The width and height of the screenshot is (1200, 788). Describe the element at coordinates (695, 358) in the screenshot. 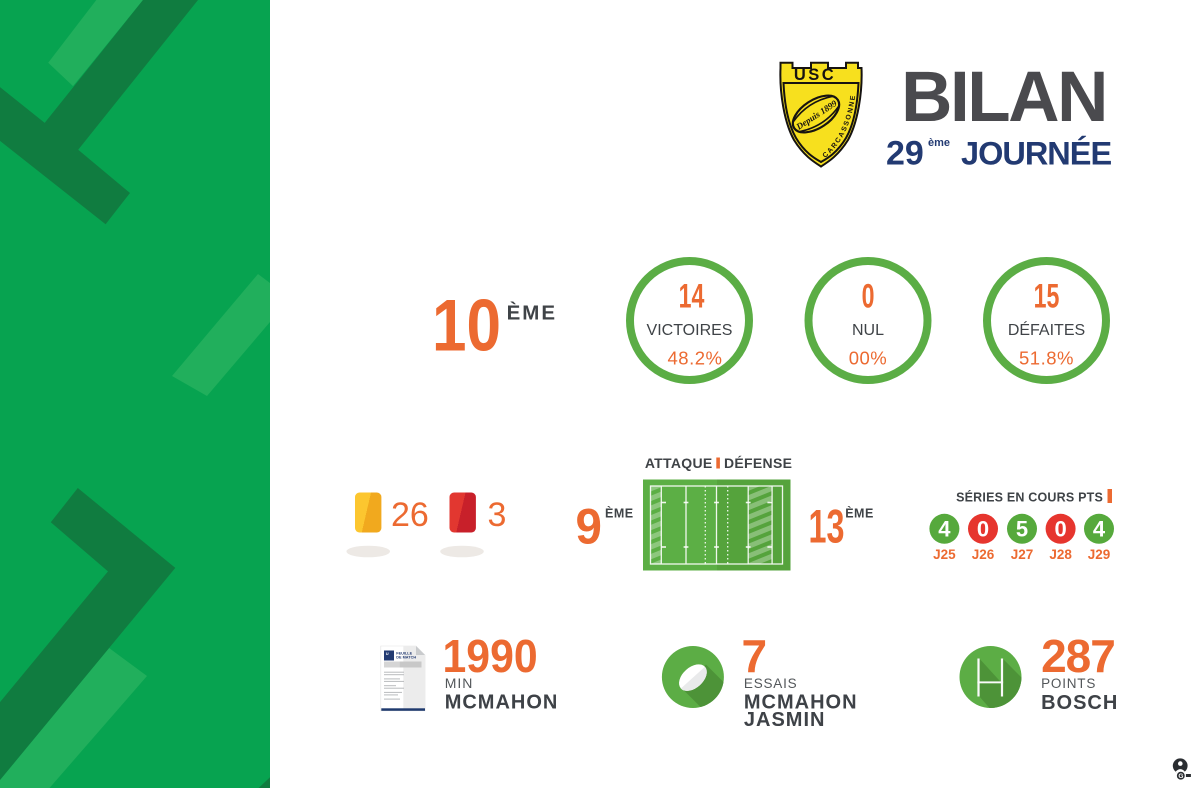

I see `svg-text: 48.2%` at that location.